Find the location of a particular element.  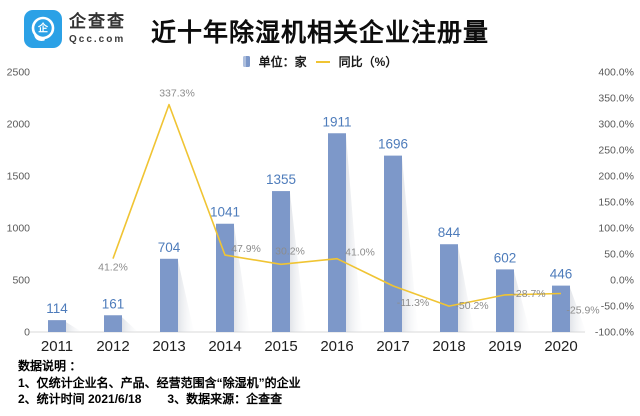

bar-2013 is located at coordinates (169, 295).